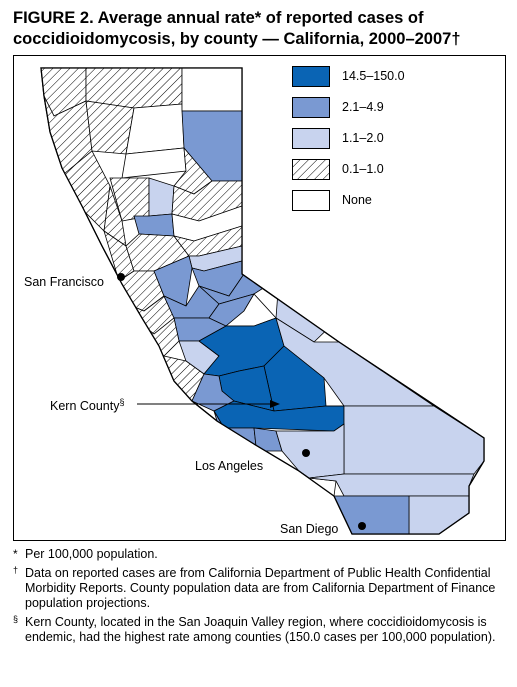 Image resolution: width=517 pixels, height=687 pixels. What do you see at coordinates (362, 526) in the screenshot?
I see `san-diego-dot` at bounding box center [362, 526].